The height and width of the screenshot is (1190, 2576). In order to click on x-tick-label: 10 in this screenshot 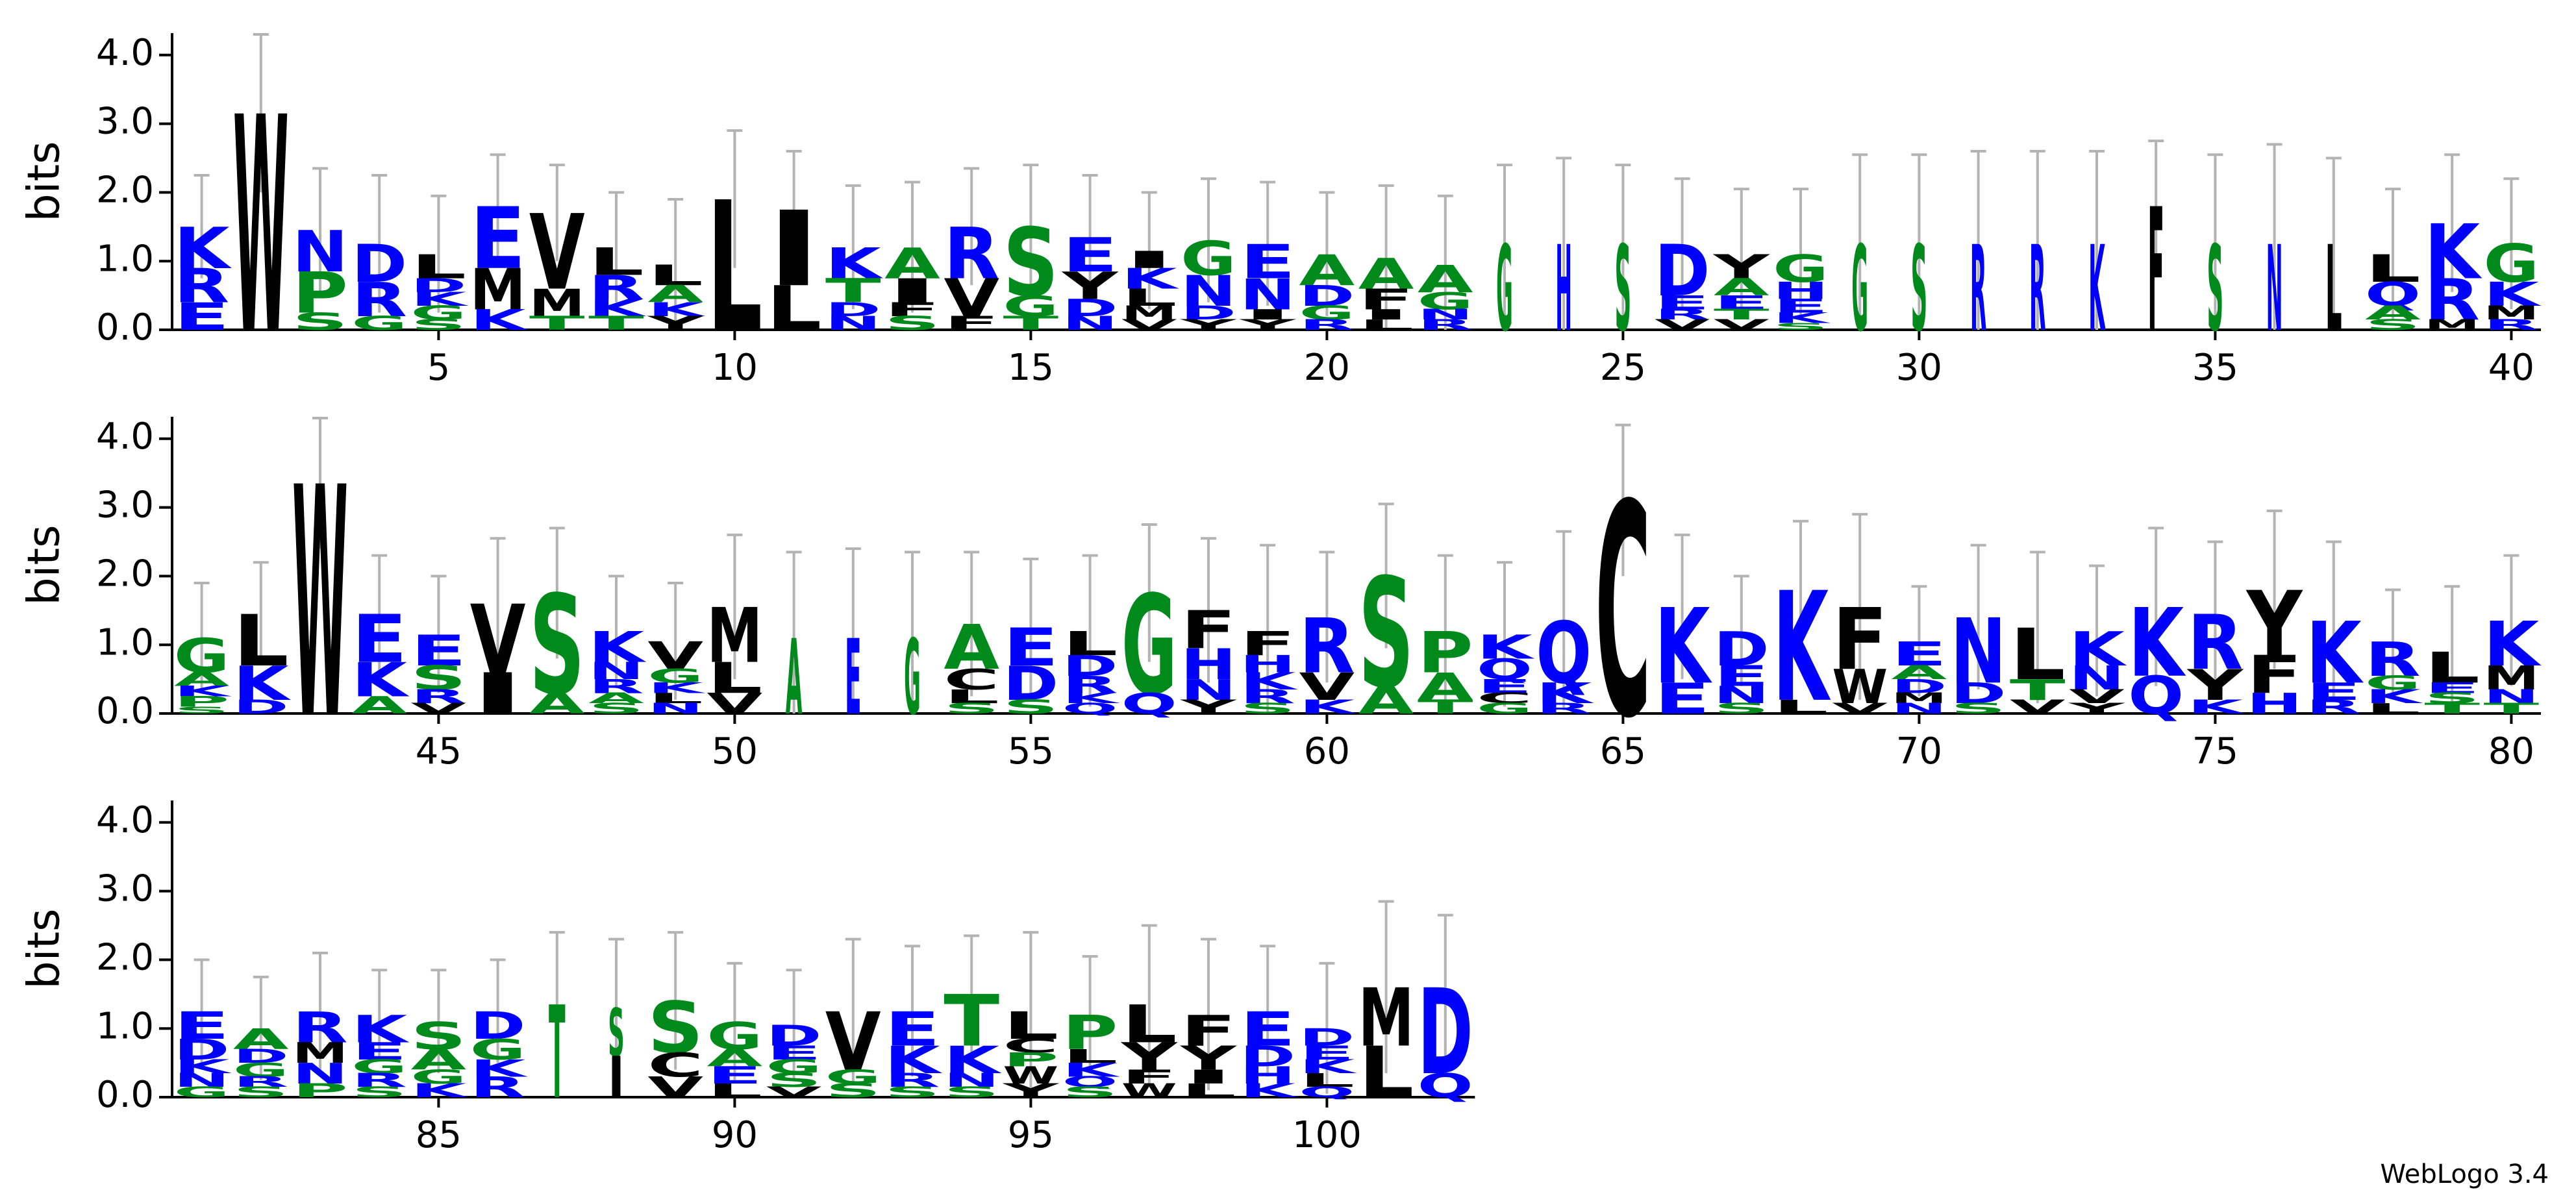, I will do `click(735, 368)`.